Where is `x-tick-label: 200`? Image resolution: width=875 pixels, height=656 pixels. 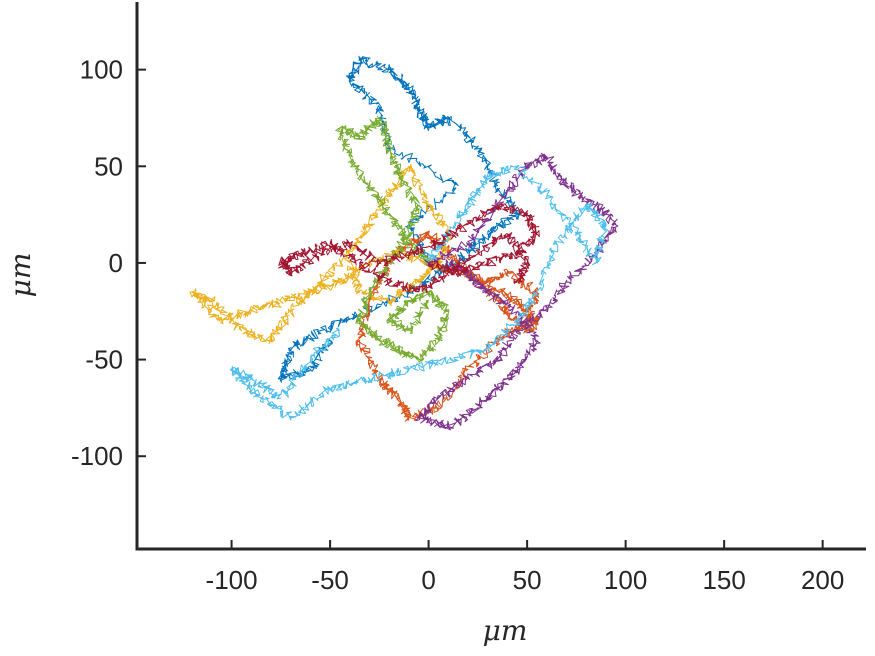
x-tick-label: 200 is located at coordinates (822, 580).